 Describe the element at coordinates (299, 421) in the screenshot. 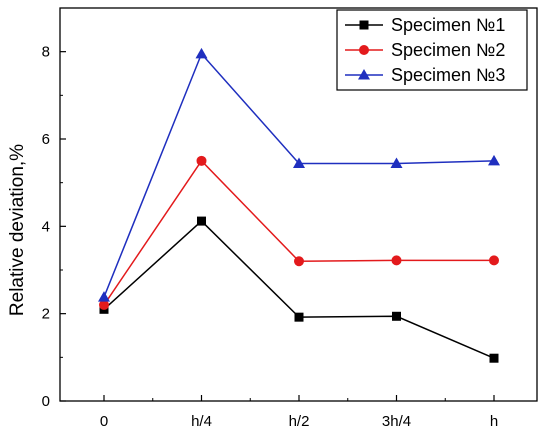

I see `x-tick-label: h/2` at that location.